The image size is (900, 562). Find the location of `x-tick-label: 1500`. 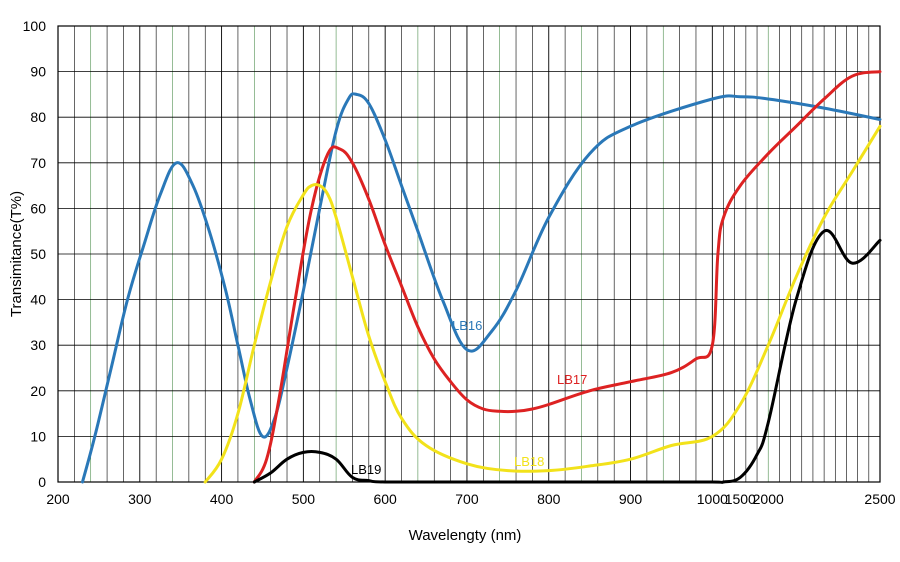

x-tick-label: 1500 is located at coordinates (740, 499).